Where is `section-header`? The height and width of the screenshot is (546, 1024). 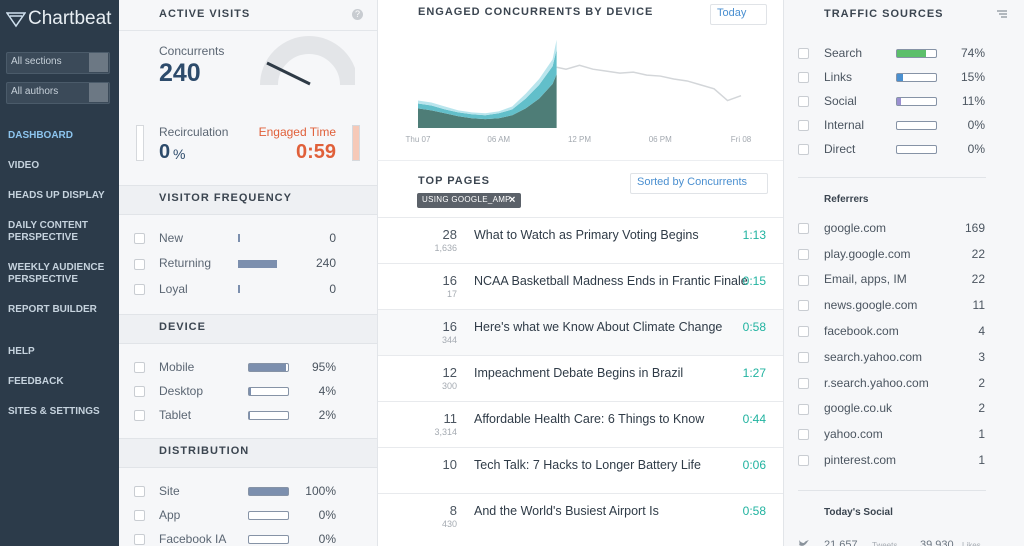 section-header is located at coordinates (248, 329).